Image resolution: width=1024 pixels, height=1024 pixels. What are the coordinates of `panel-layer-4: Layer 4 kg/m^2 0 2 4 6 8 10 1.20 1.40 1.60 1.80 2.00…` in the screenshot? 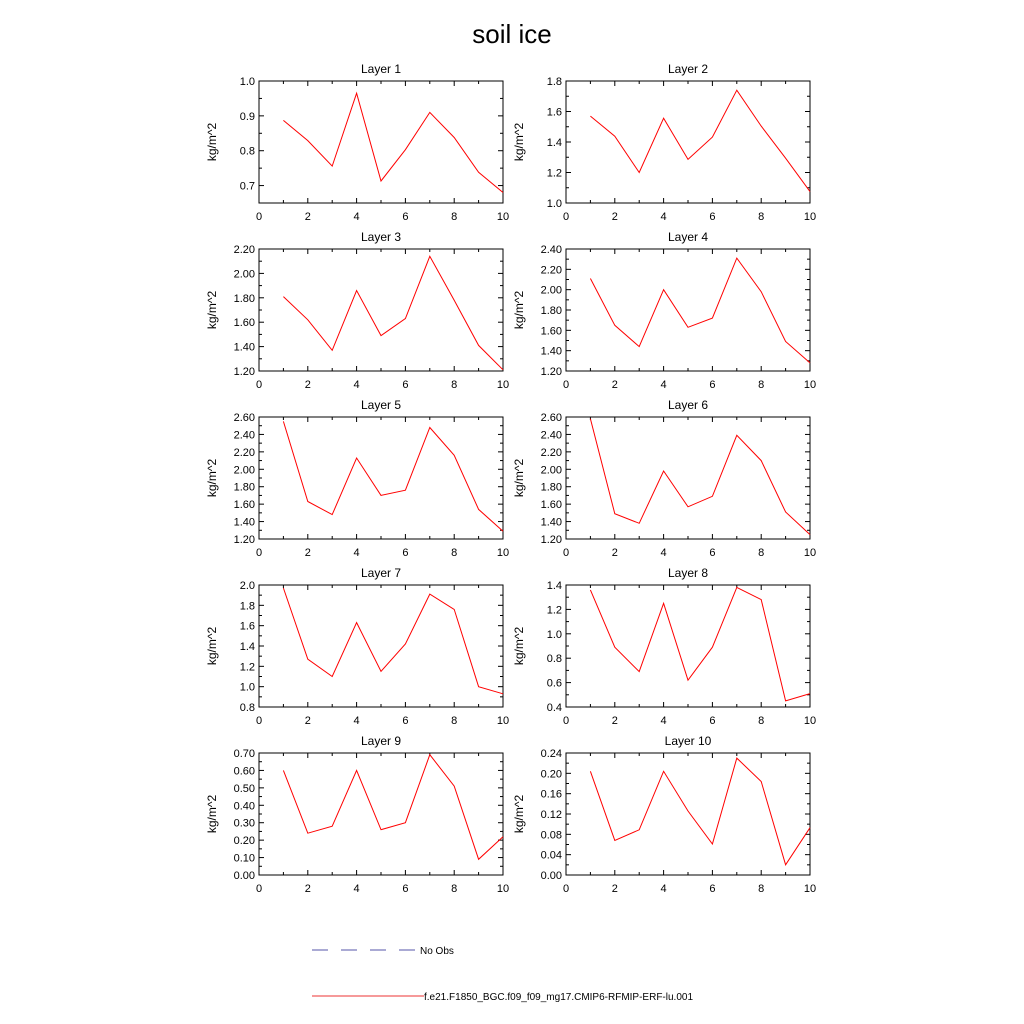 It's located at (664, 310).